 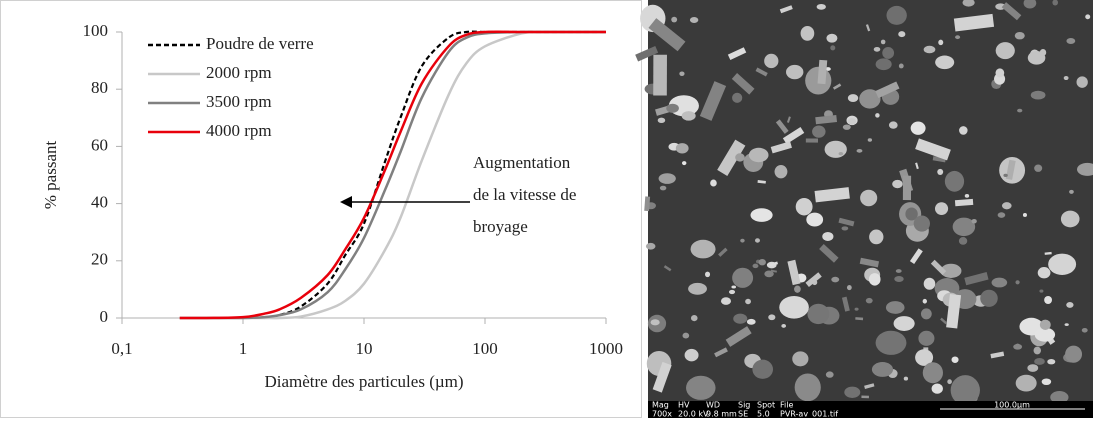 I want to click on legend-label: 2000 rpm, so click(x=239, y=72).